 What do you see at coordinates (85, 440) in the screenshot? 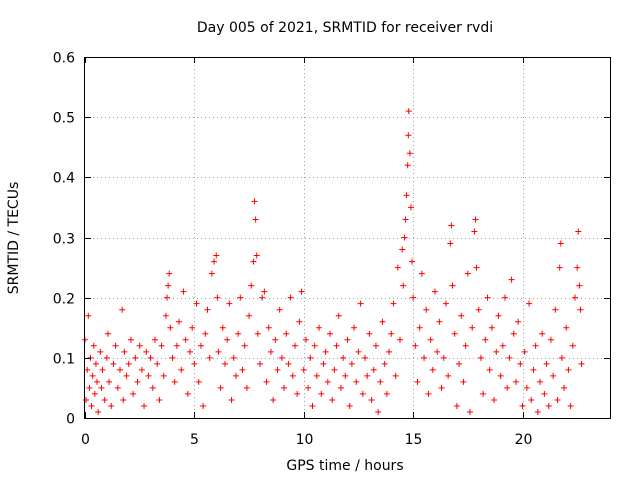
I see `x-tick-label: 0` at bounding box center [85, 440].